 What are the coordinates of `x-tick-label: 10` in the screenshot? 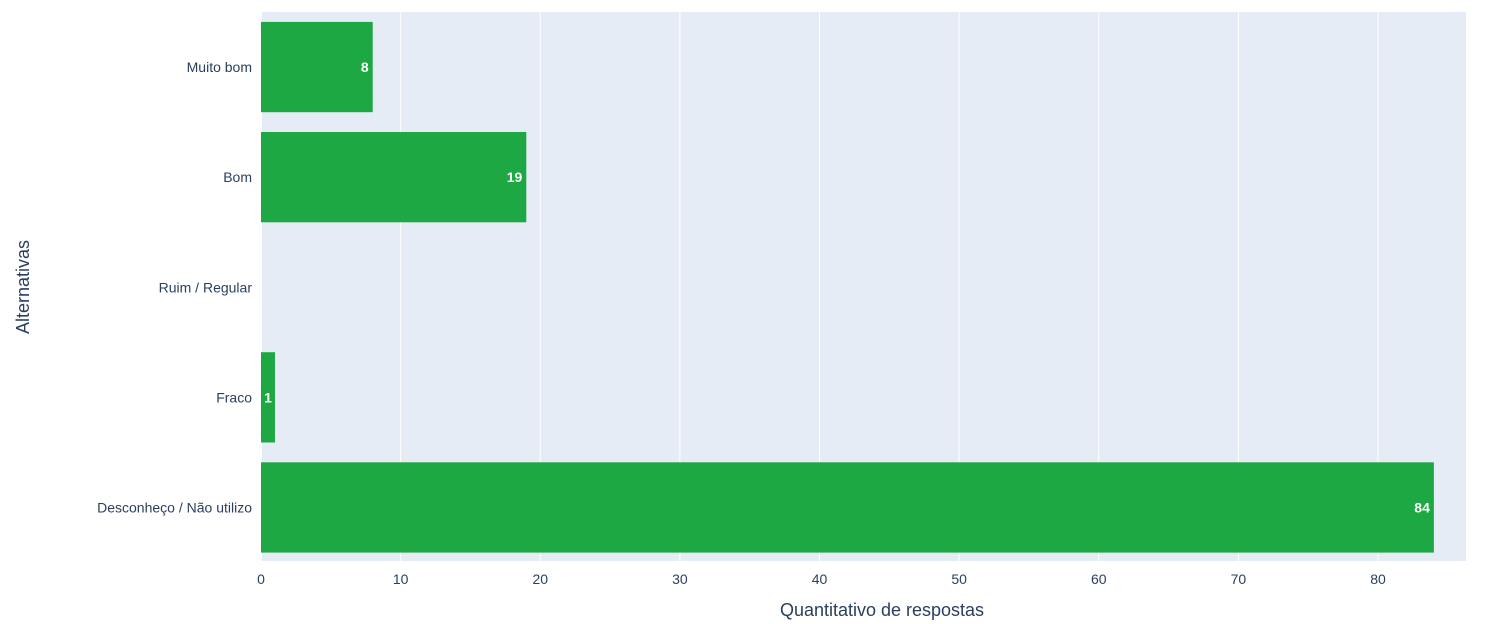 It's located at (401, 579).